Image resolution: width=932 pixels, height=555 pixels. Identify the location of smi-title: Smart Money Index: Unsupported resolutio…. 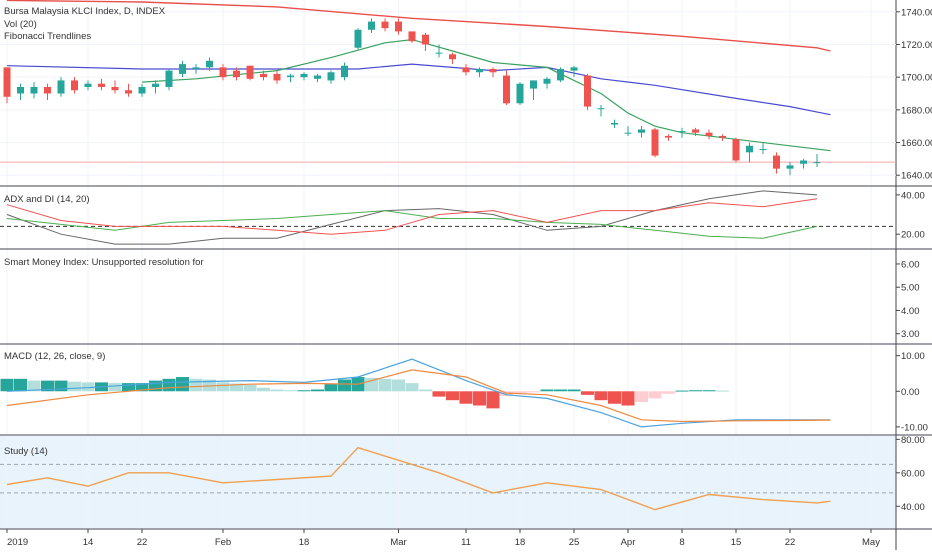
(104, 262).